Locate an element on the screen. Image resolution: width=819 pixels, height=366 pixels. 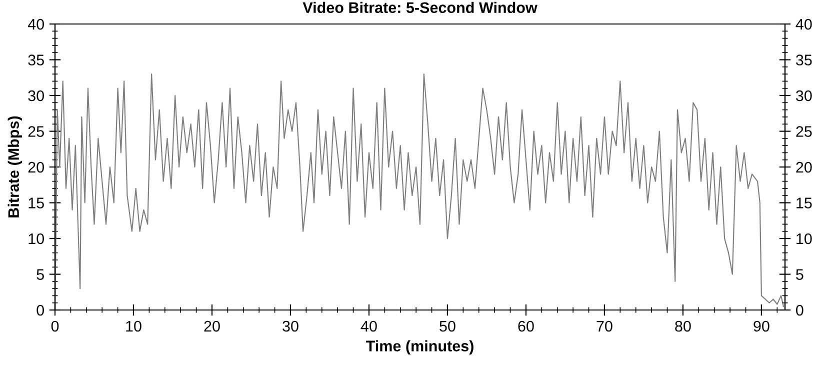
y-tick-label: 35 is located at coordinates (36, 60).